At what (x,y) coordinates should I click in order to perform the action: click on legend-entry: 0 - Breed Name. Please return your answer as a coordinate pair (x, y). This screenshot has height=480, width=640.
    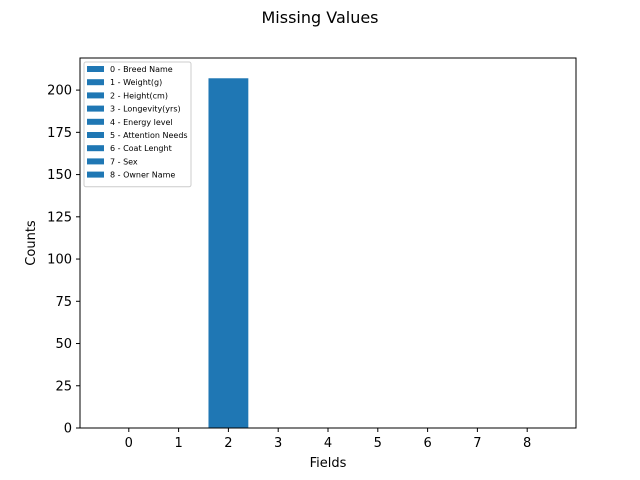
    Looking at the image, I should click on (141, 69).